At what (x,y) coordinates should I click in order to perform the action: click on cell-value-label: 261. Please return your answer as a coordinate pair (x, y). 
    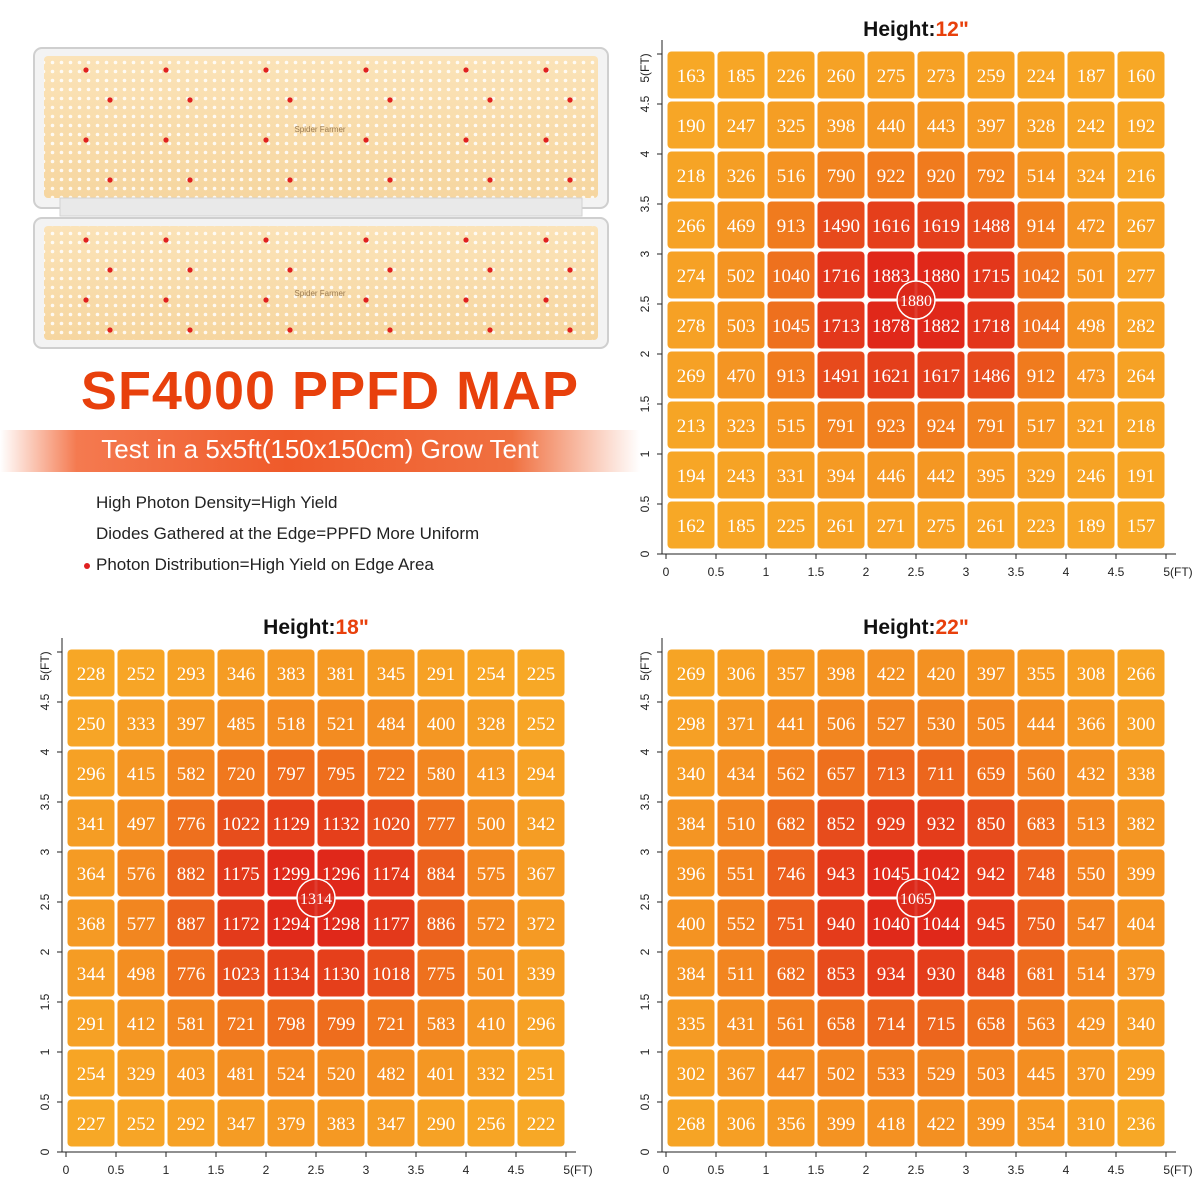
    Looking at the image, I should click on (991, 526).